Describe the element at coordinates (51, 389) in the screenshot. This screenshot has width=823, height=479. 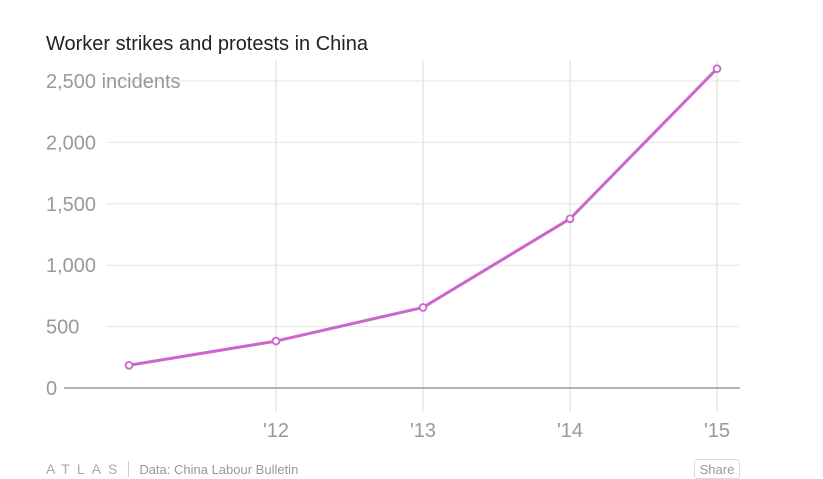
I see `y-tick-label: 0` at that location.